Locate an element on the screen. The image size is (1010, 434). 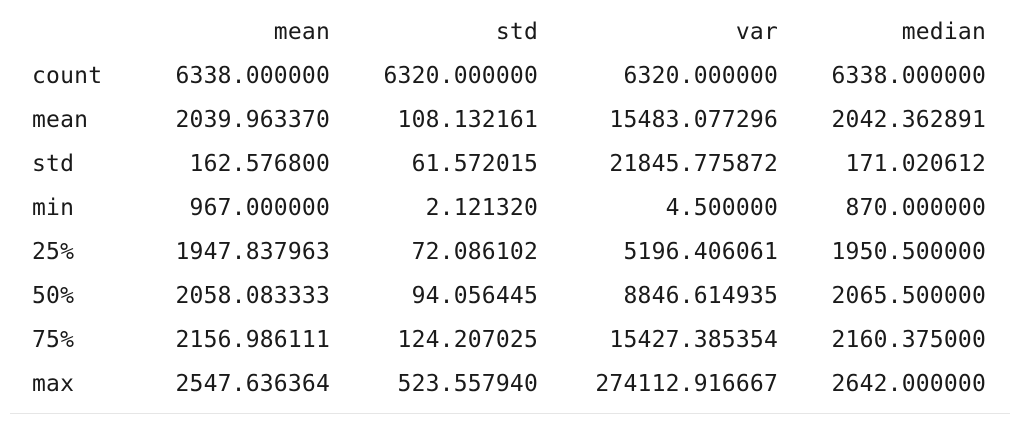
table-cell: 274112.916667 is located at coordinates (686, 384).